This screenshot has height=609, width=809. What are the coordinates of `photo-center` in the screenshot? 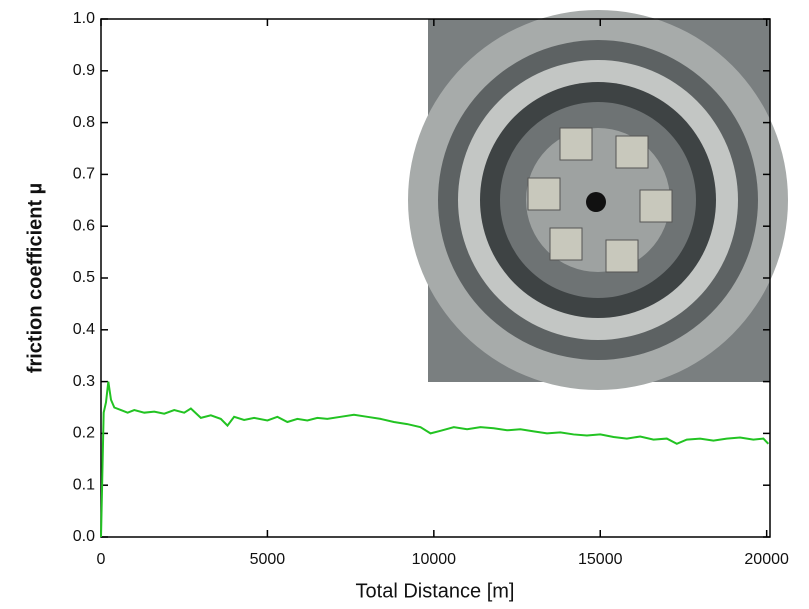 It's located at (596, 202).